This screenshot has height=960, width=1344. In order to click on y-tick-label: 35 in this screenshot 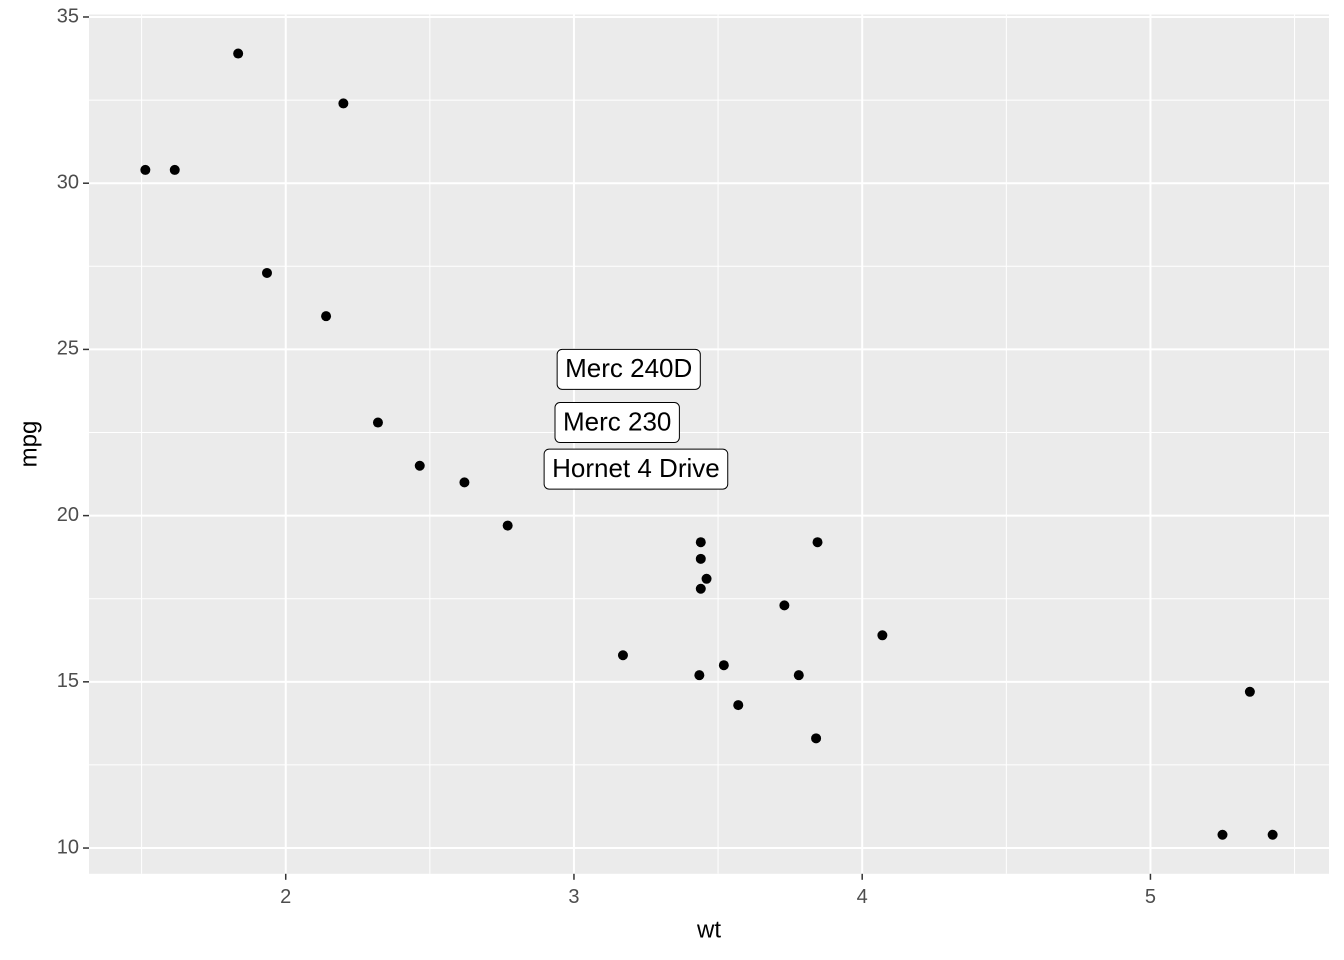, I will do `click(68, 16)`.